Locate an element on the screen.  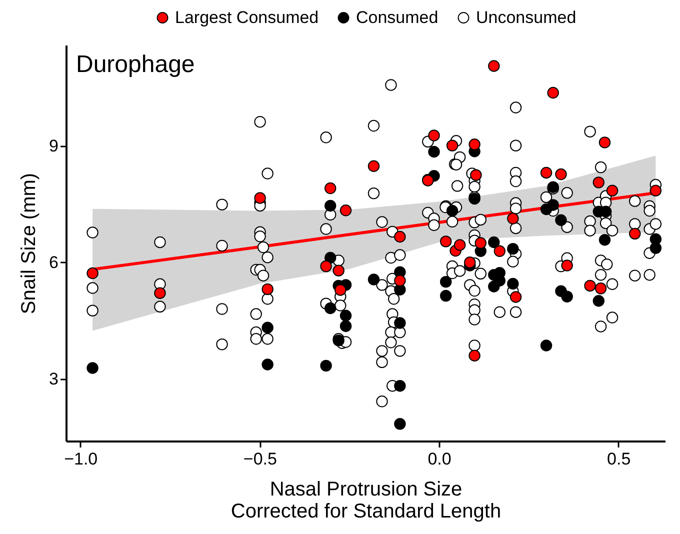
y-tick-label: 3 is located at coordinates (53, 378).